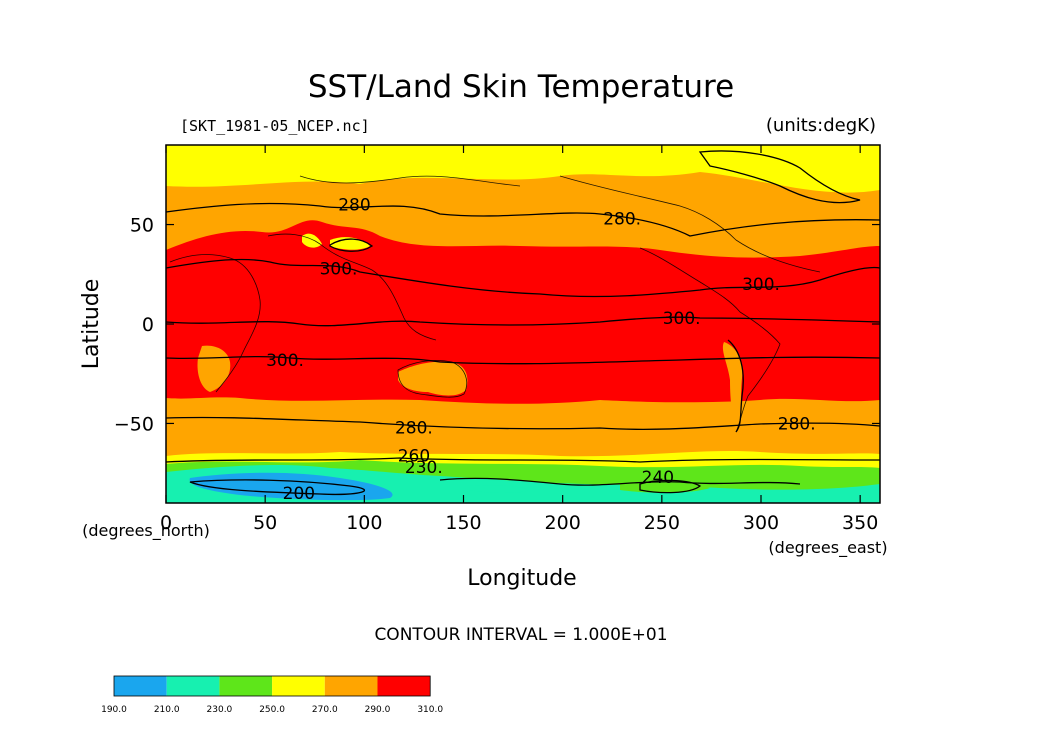 The width and height of the screenshot is (1044, 743). Describe the element at coordinates (821, 125) in the screenshot. I see `units-label: (units:degK)` at that location.